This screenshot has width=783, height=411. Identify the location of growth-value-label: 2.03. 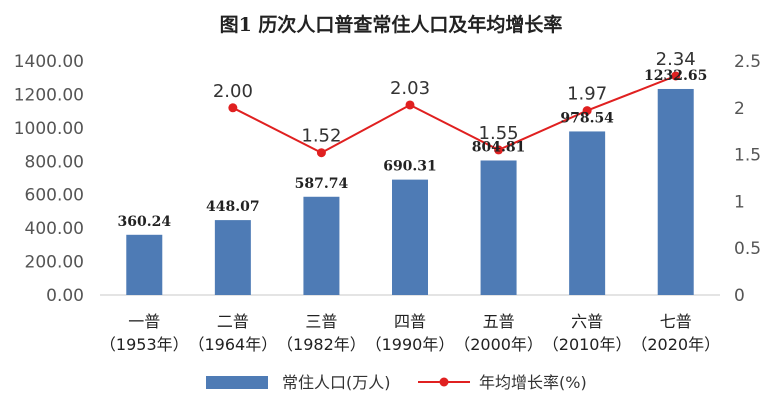
(410, 88).